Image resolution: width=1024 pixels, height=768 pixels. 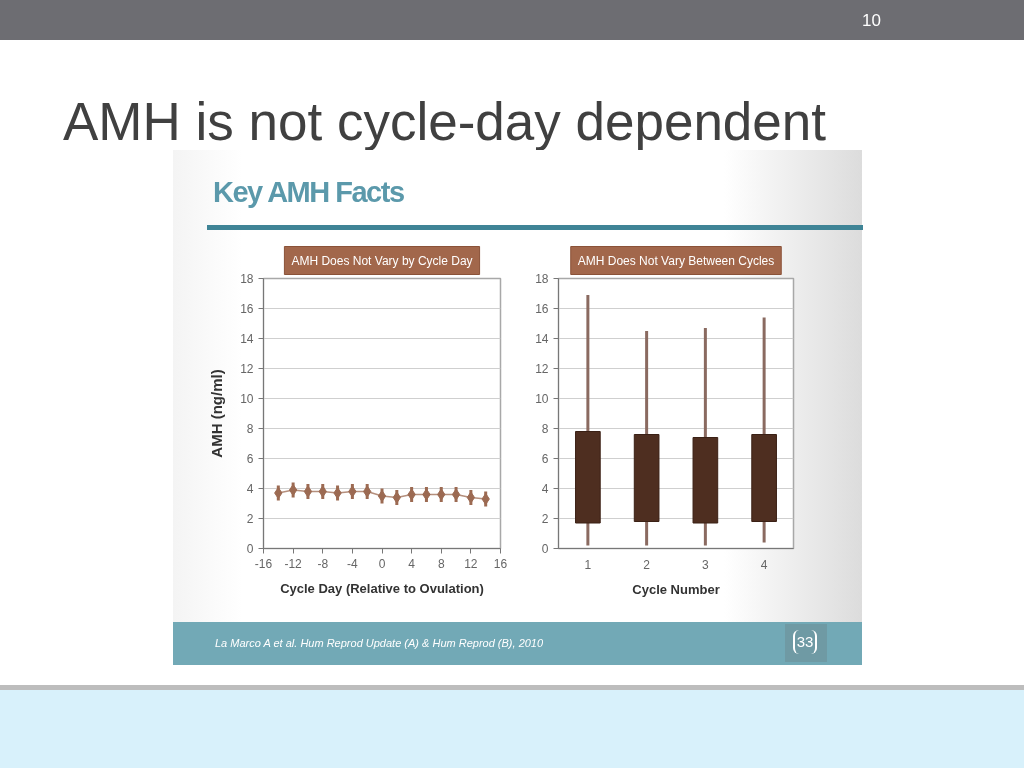 I want to click on text: 33, so click(x=805, y=642).